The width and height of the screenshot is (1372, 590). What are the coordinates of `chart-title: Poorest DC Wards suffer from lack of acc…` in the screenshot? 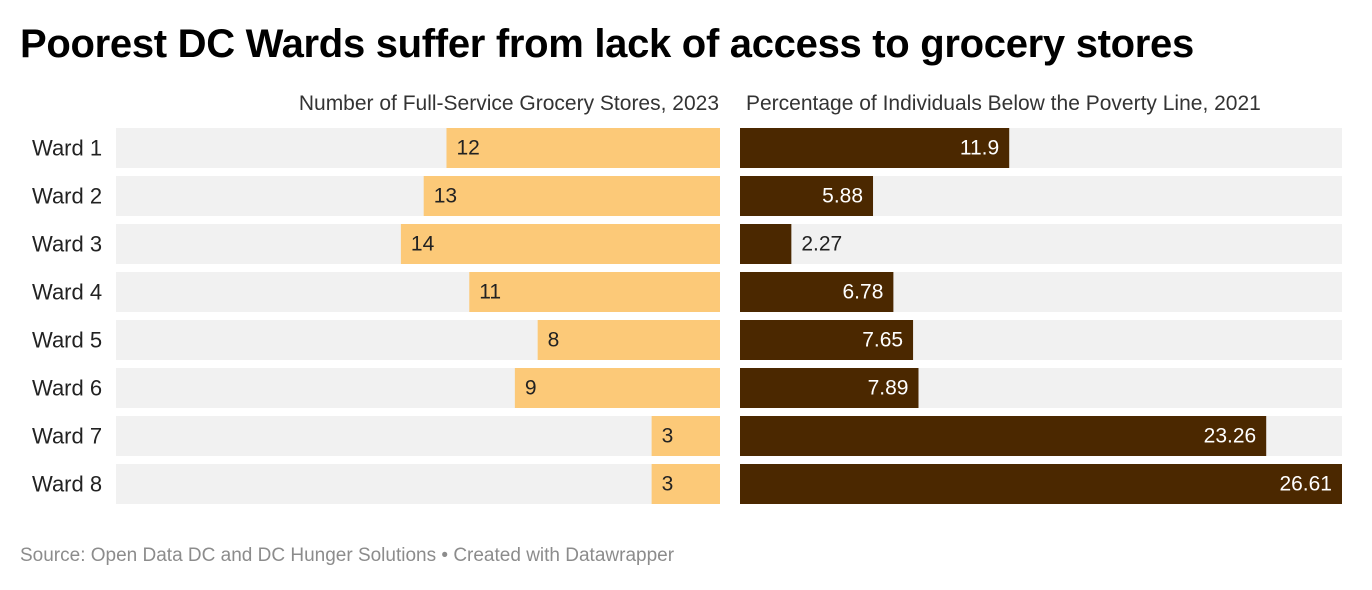 It's located at (607, 44).